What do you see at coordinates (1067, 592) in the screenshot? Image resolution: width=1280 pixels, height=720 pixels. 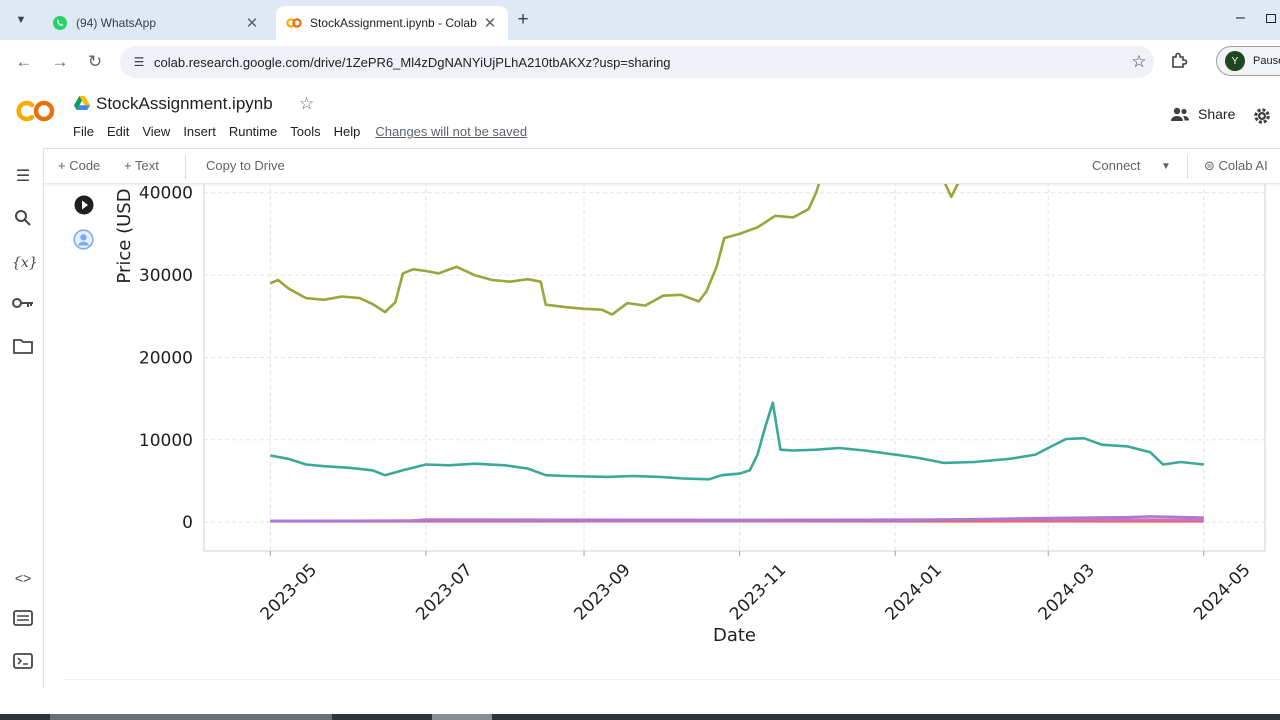 I see `x-tick-label: 2024-03` at bounding box center [1067, 592].